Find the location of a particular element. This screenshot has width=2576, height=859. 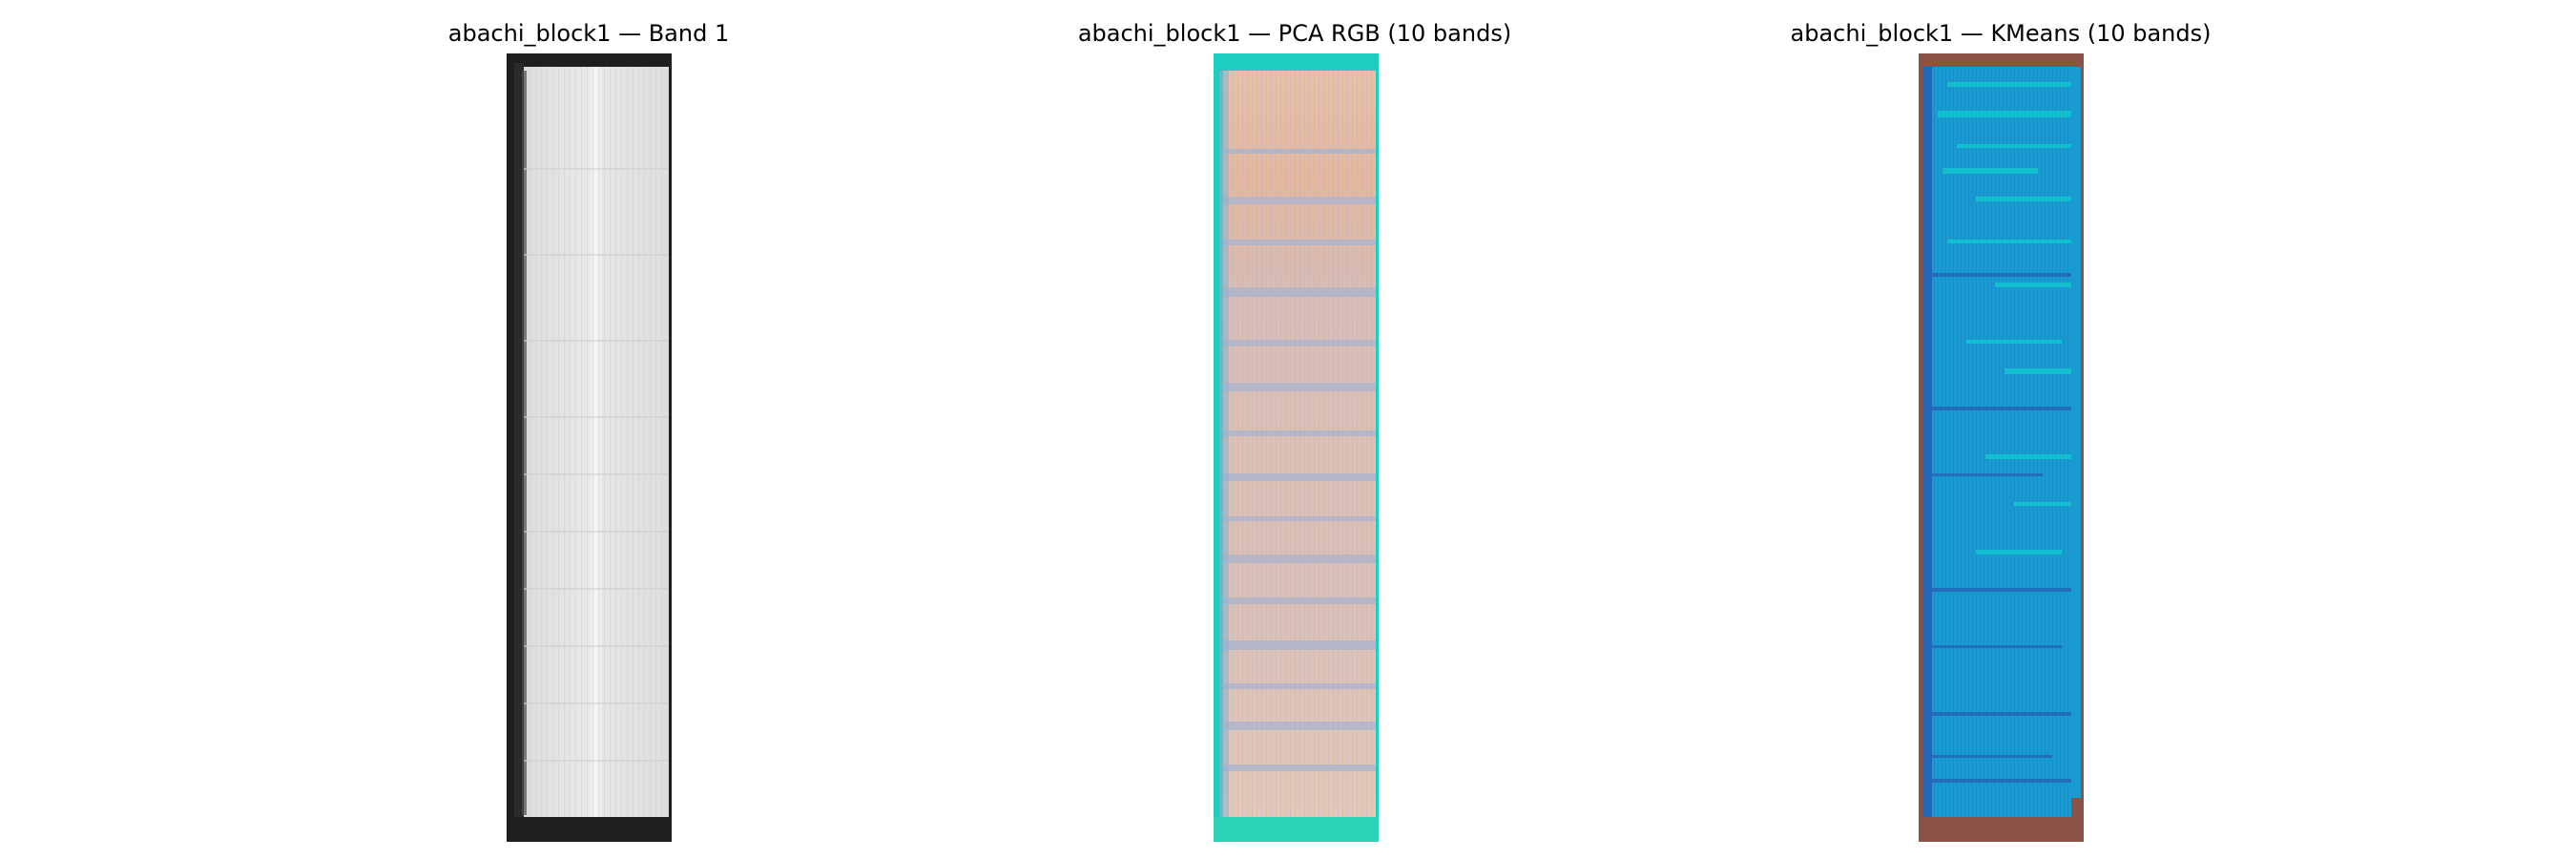

pca-rgb-picture is located at coordinates (1296, 447).